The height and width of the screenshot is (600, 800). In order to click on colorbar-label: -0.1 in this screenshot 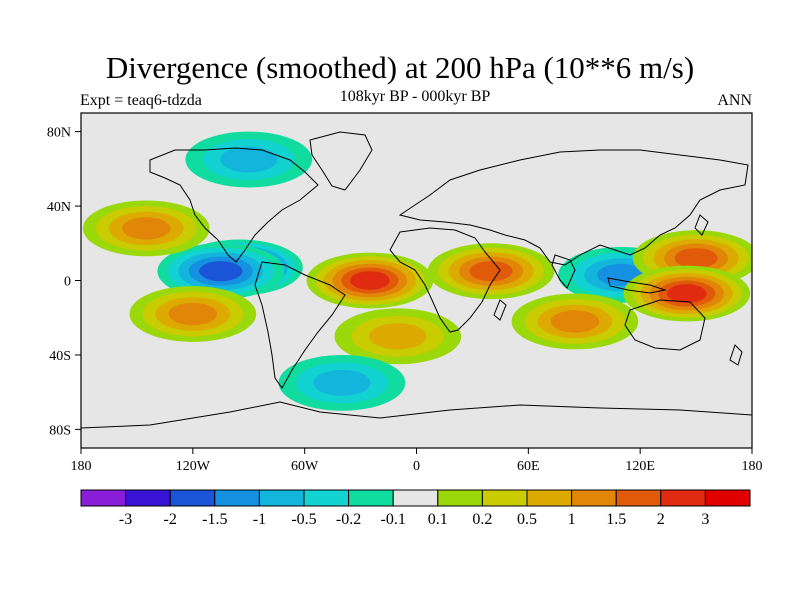, I will do `click(393, 519)`.